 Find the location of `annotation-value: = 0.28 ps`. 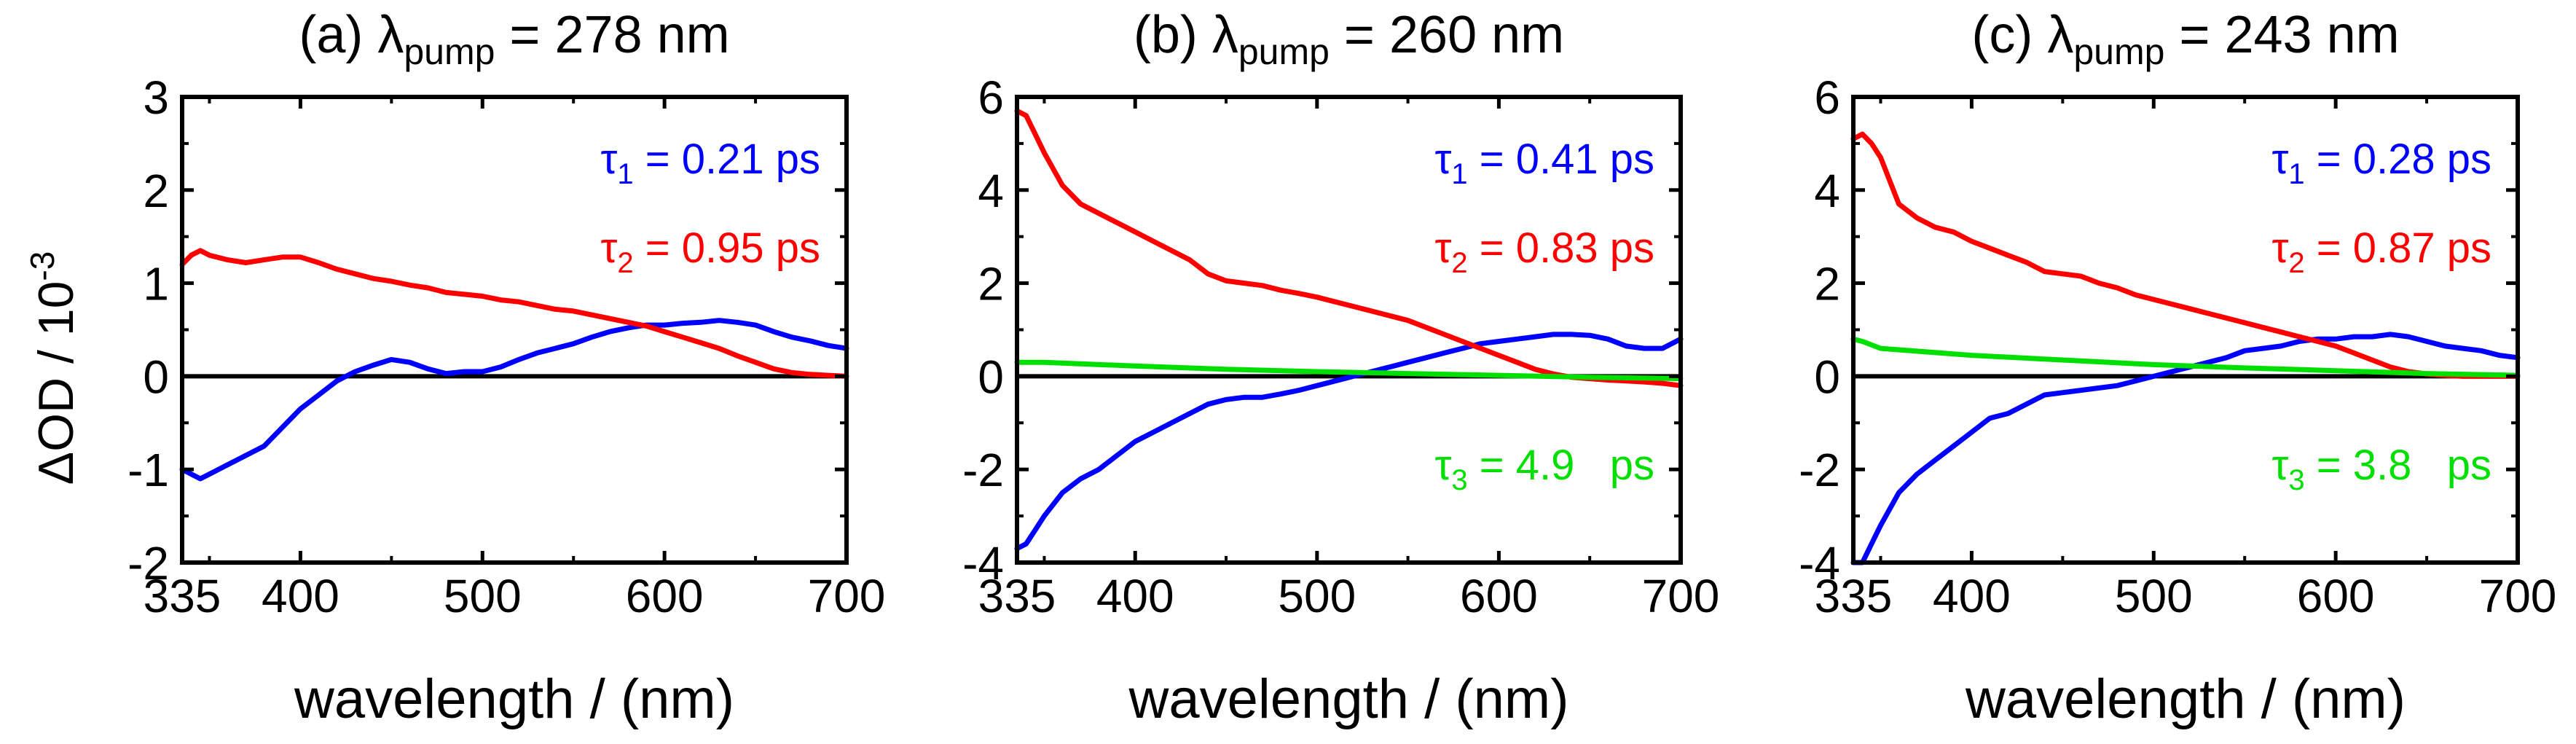

annotation-value: = 0.28 ps is located at coordinates (2398, 159).